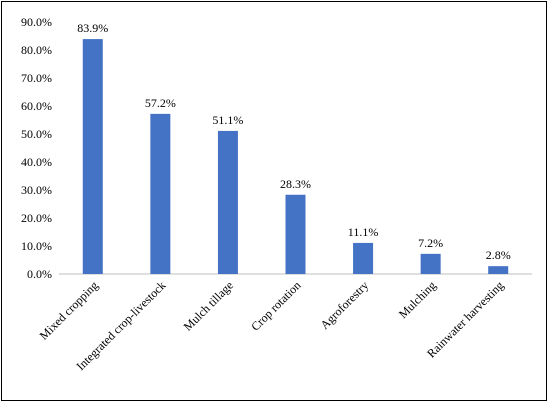 The image size is (550, 404). What do you see at coordinates (295, 184) in the screenshot?
I see `data-label: 28.3%` at bounding box center [295, 184].